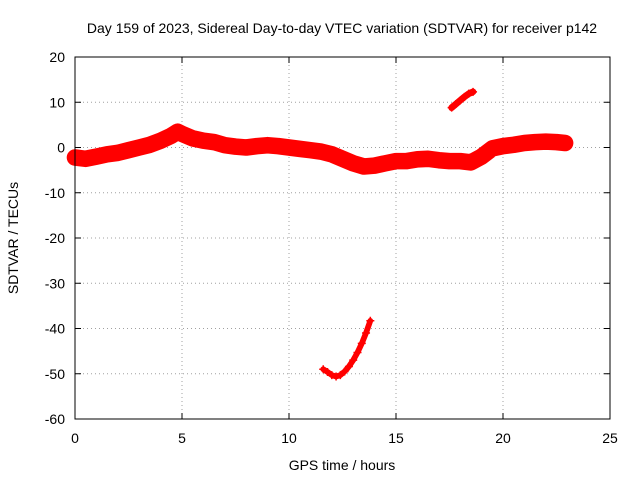 This screenshot has height=480, width=640. I want to click on x-tick-label: 0, so click(75, 438).